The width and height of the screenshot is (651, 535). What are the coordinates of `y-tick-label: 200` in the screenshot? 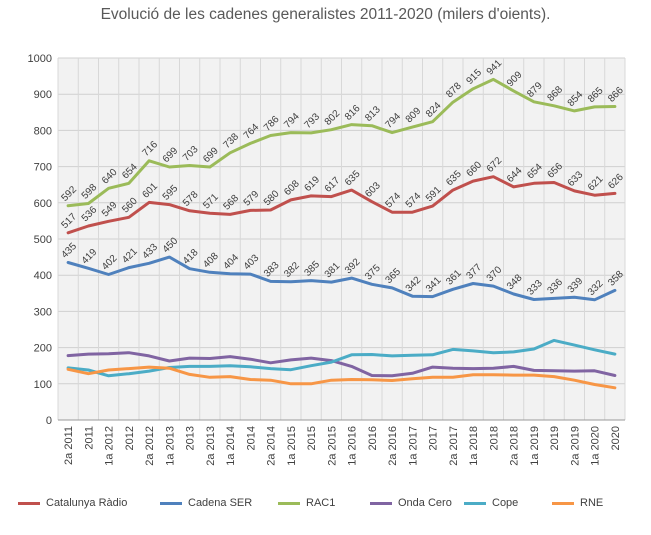 It's located at (43, 349).